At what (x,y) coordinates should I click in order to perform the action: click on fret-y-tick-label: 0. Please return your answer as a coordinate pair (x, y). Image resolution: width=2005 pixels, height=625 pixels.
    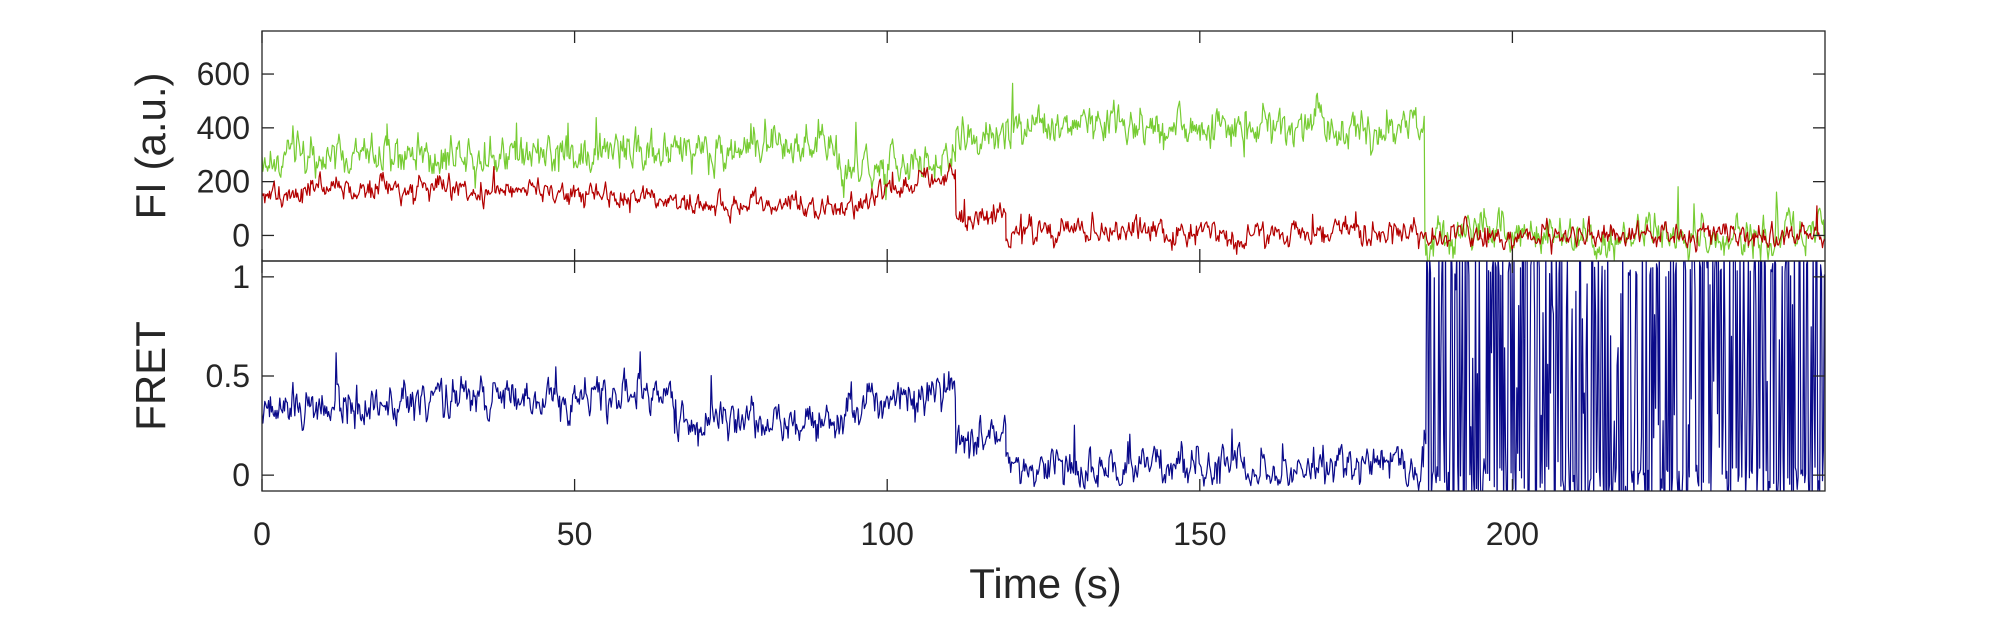
    Looking at the image, I should click on (241, 475).